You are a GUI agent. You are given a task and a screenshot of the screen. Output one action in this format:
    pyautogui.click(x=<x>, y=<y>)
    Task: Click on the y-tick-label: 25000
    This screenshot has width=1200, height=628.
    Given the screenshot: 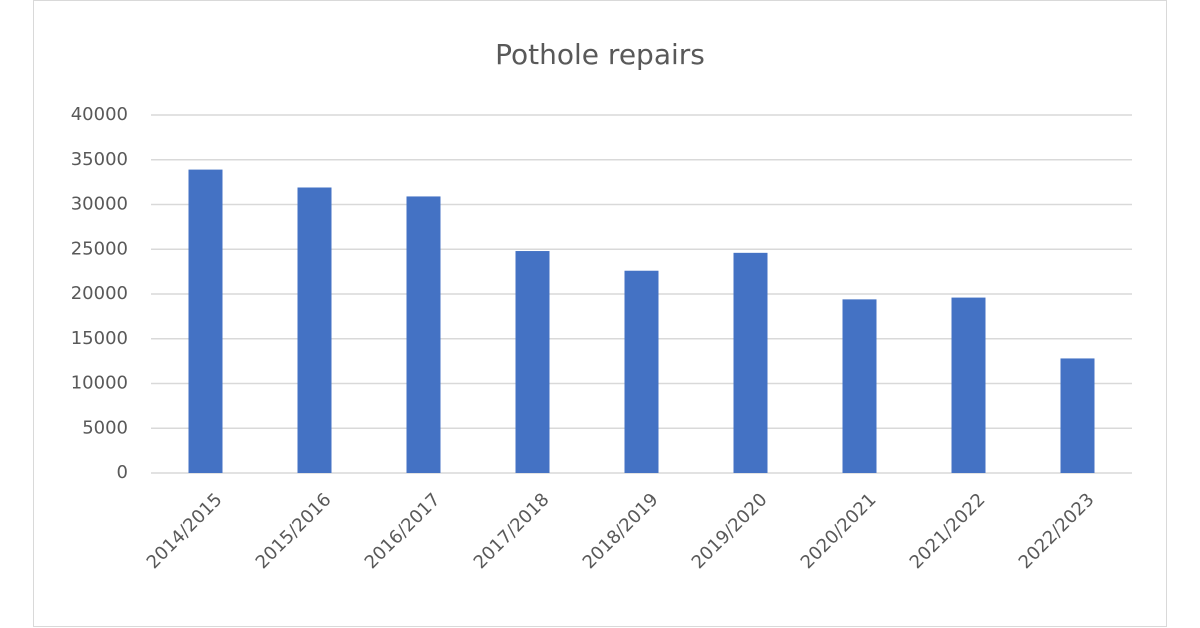 What is the action you would take?
    pyautogui.click(x=99, y=248)
    